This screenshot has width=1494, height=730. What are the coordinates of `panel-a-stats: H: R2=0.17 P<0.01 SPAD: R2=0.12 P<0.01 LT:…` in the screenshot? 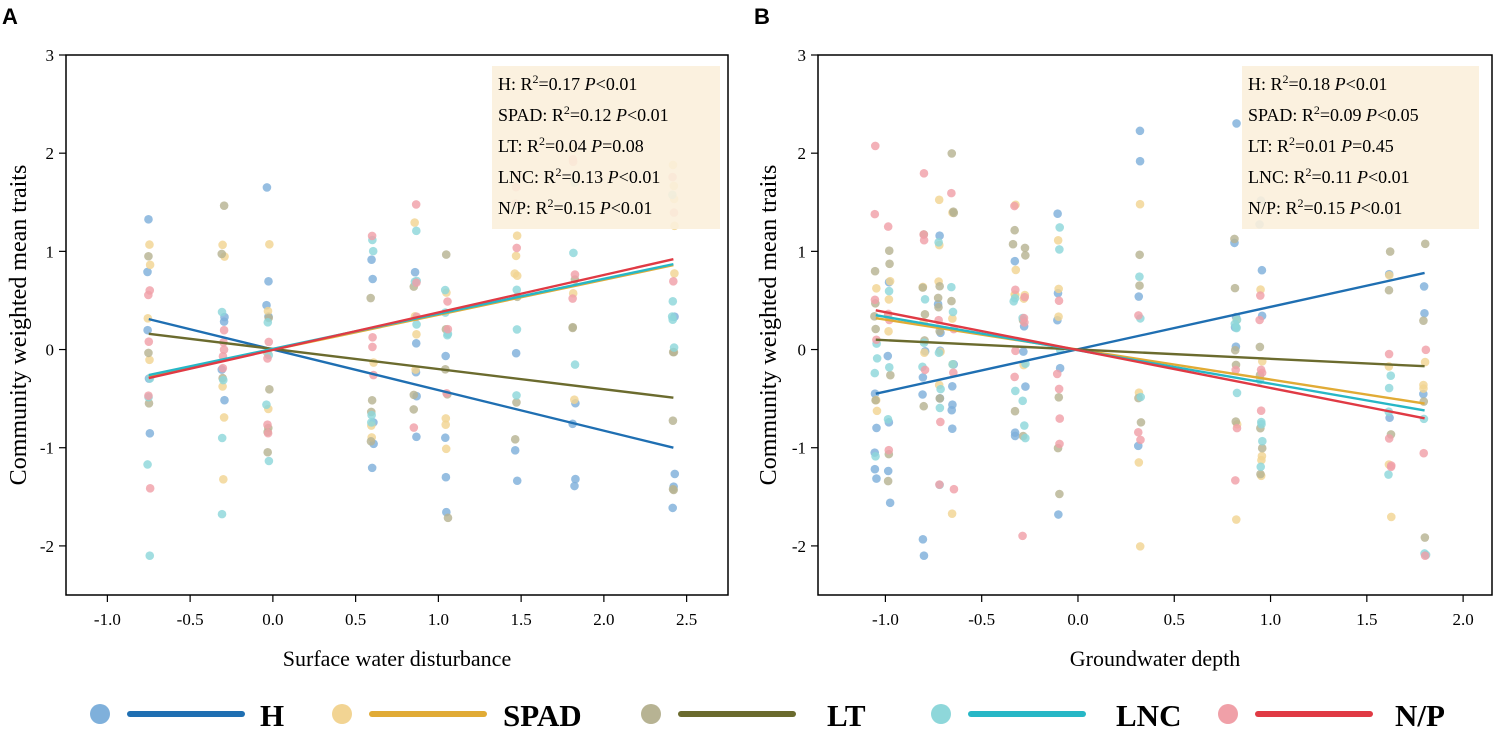 It's located at (583, 145).